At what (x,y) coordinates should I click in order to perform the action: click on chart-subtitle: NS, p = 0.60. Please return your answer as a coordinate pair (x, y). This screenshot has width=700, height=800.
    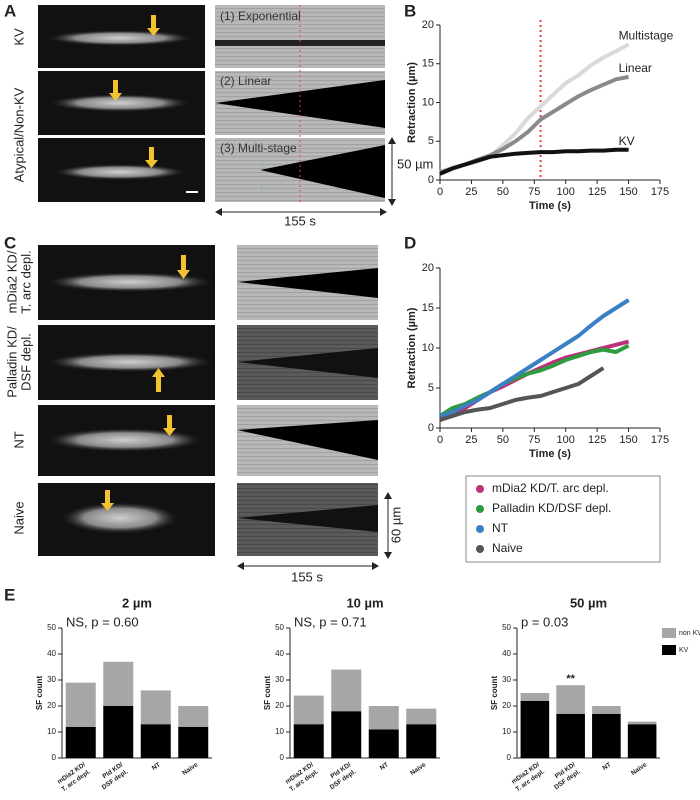
    Looking at the image, I should click on (102, 621).